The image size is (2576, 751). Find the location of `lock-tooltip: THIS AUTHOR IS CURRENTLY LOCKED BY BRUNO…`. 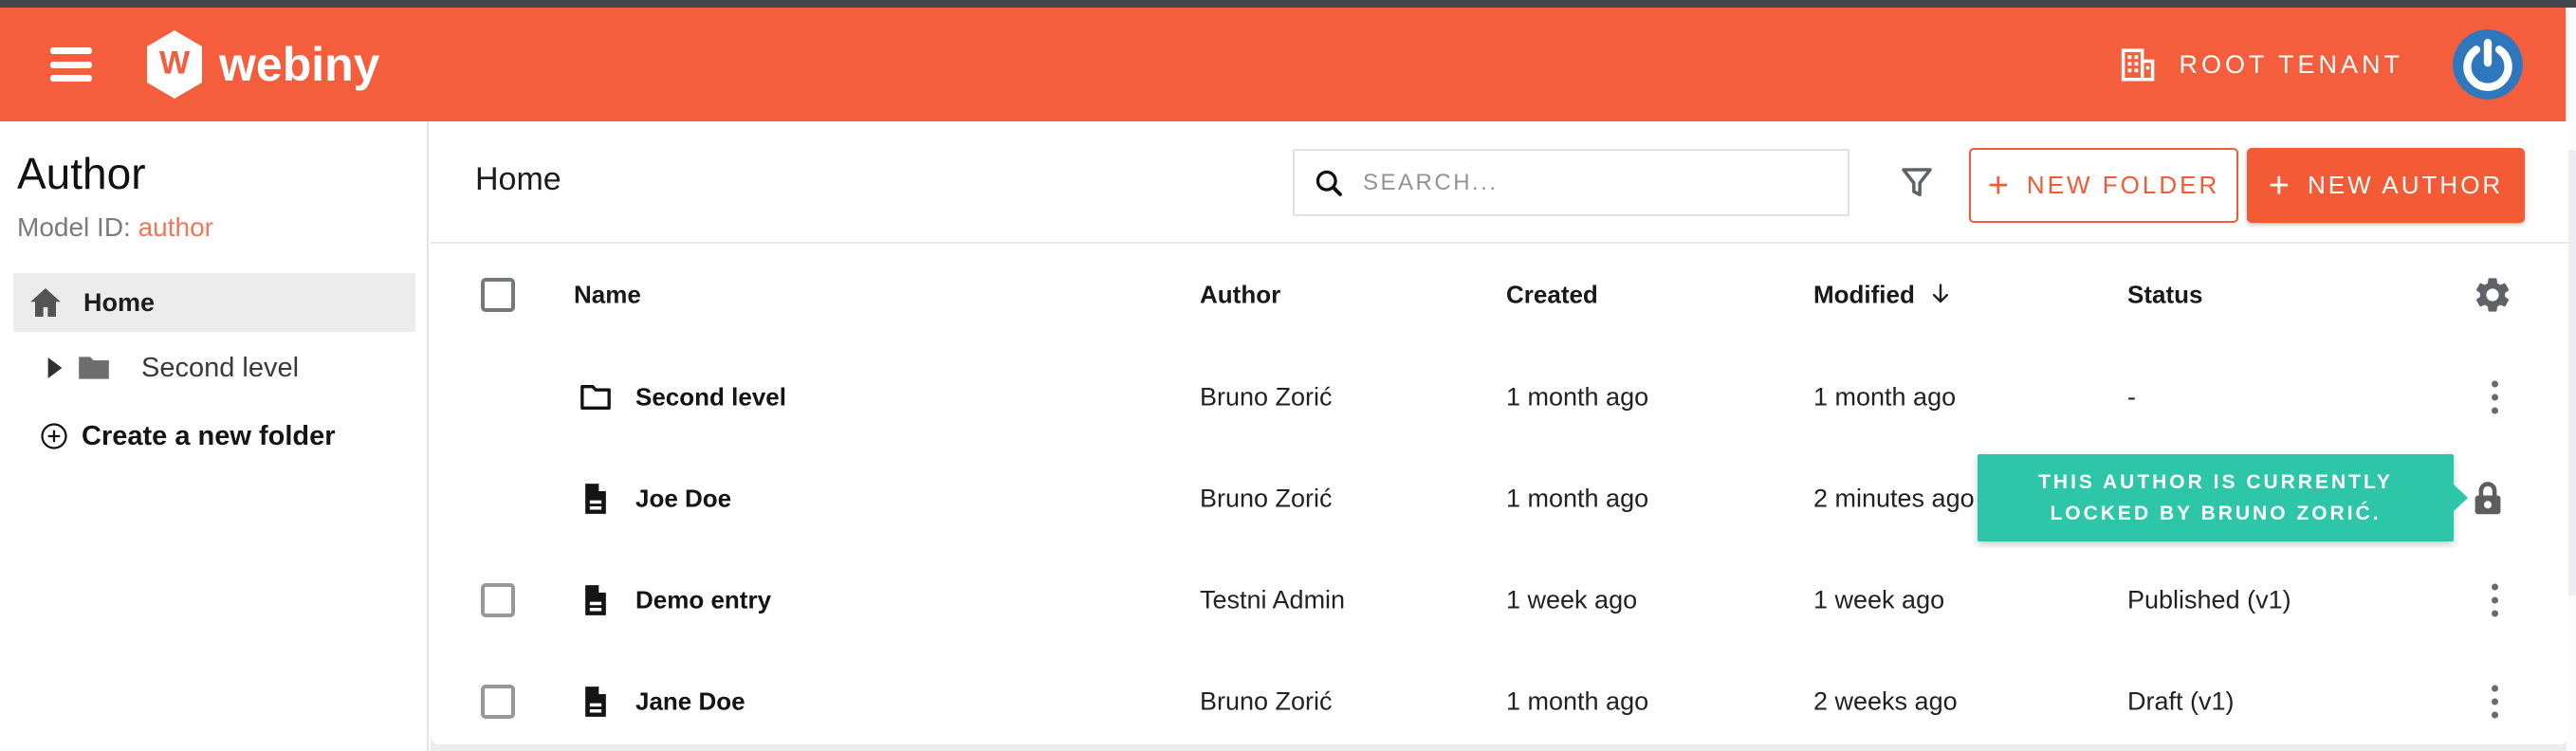

lock-tooltip: THIS AUTHOR IS CURRENTLY LOCKED BY BRUNO… is located at coordinates (2223, 497).